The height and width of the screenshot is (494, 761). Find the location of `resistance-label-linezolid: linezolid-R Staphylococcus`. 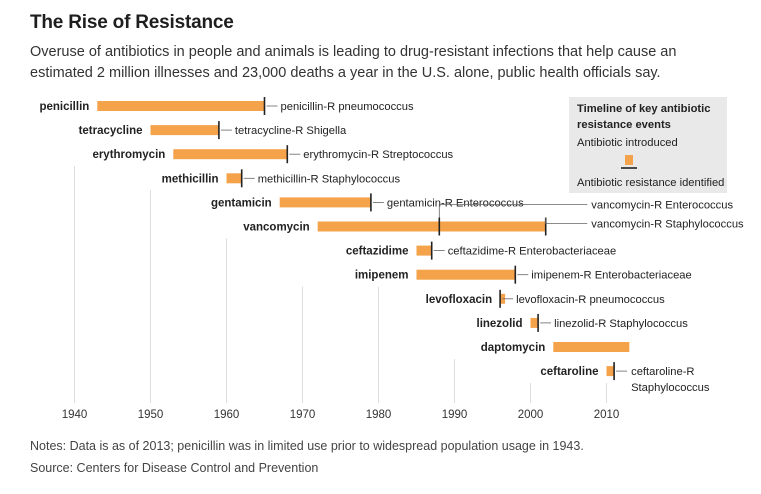

resistance-label-linezolid: linezolid-R Staphylococcus is located at coordinates (621, 324).